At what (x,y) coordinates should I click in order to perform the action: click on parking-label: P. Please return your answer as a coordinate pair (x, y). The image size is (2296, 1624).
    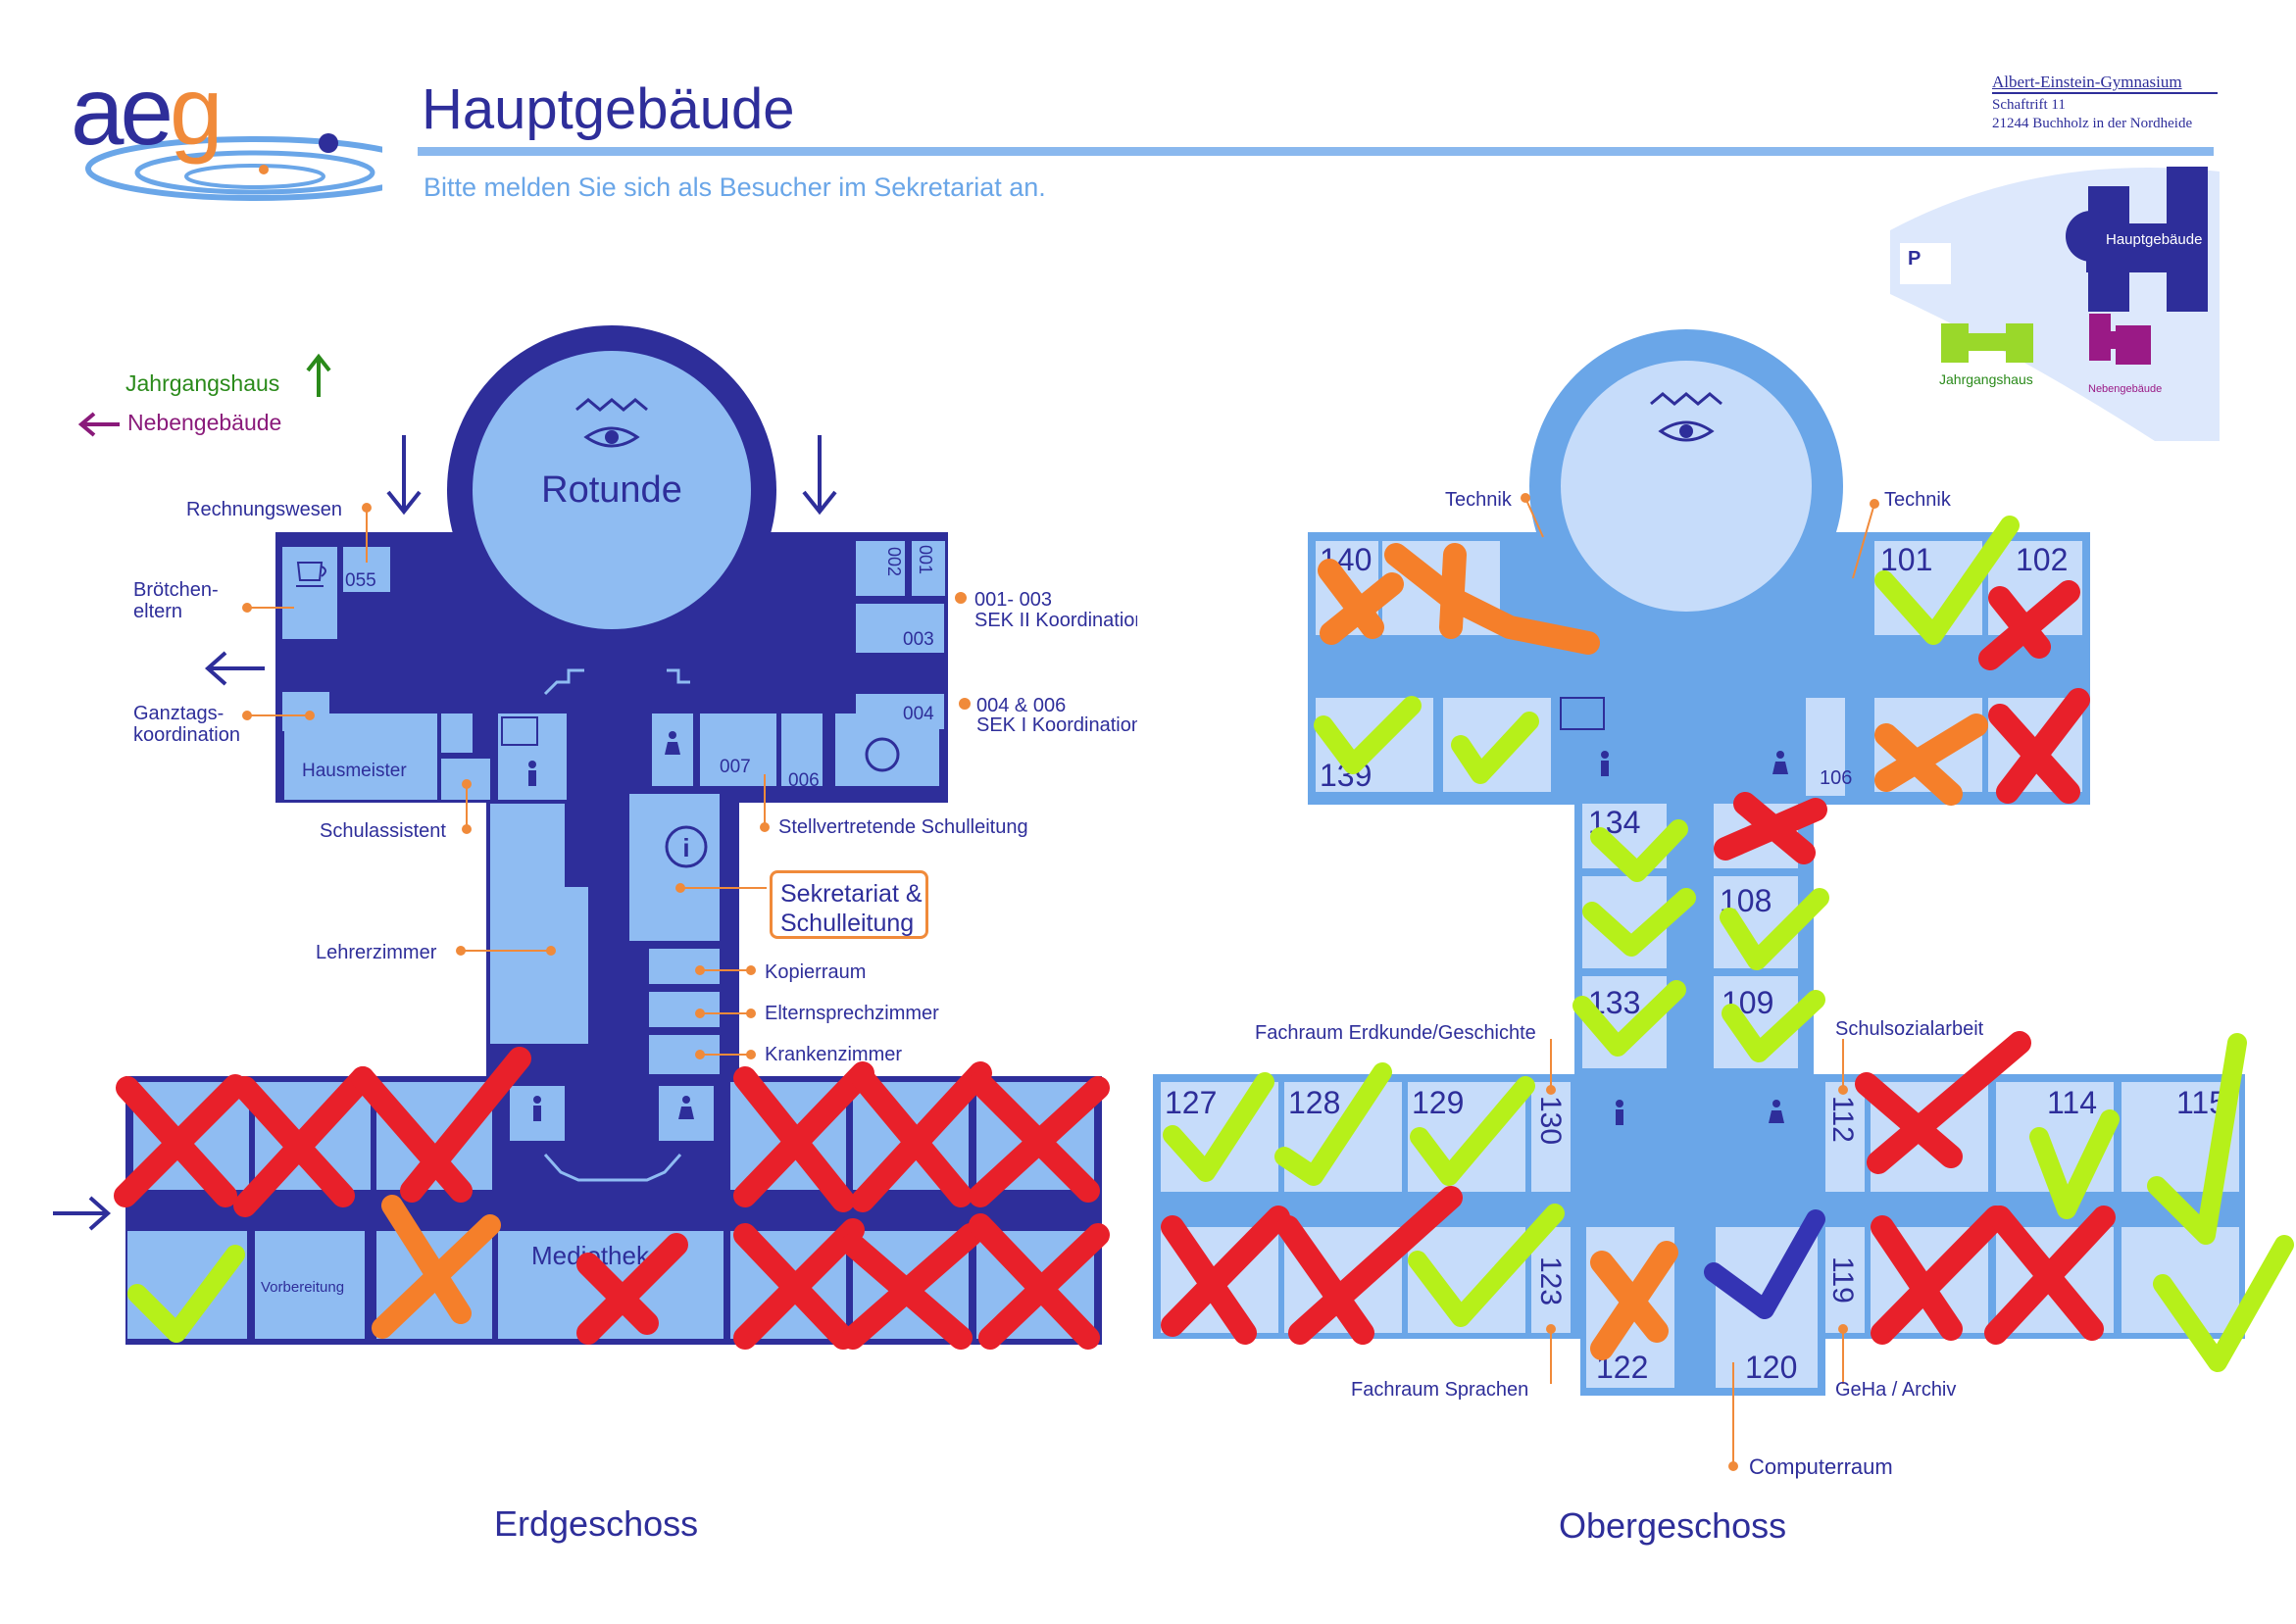
    Looking at the image, I should click on (1914, 259).